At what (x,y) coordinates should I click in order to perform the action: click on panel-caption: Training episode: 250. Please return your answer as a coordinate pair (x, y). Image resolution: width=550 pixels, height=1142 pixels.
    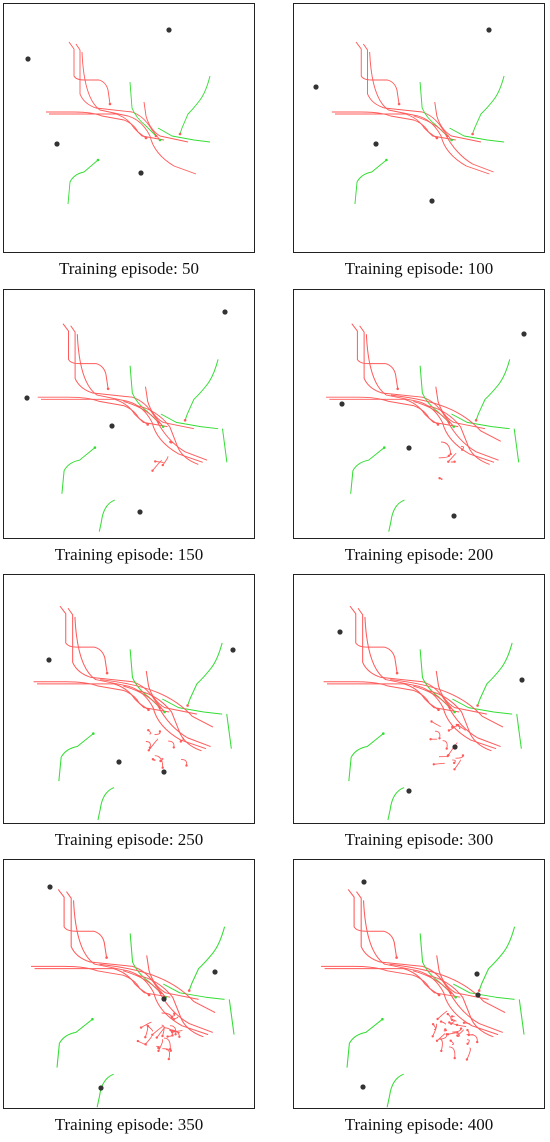
    Looking at the image, I should click on (129, 839).